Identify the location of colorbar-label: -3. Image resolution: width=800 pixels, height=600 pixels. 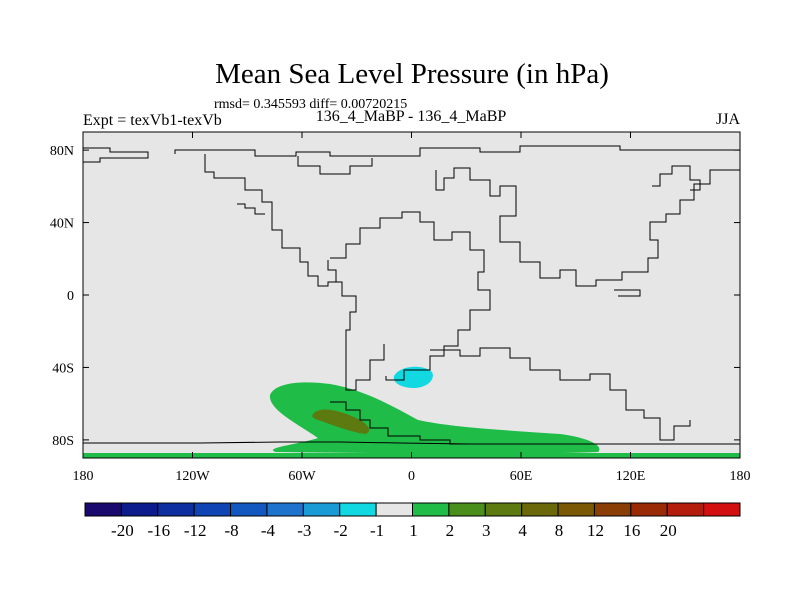
(304, 530).